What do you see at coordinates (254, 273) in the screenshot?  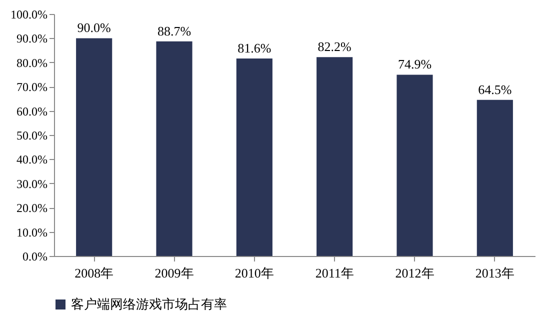 I see `x-tick-label: 2010年` at bounding box center [254, 273].